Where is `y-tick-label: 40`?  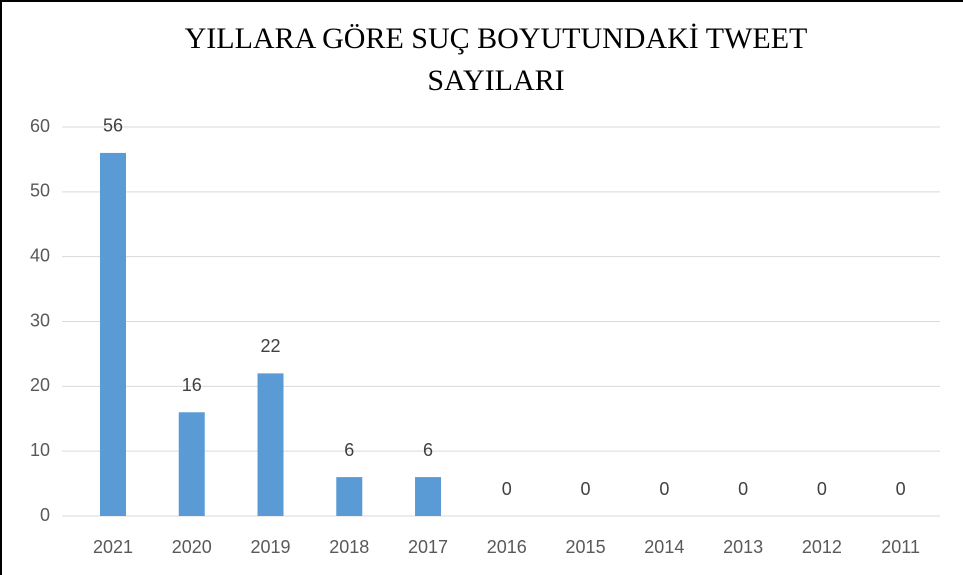
y-tick-label: 40 is located at coordinates (40, 255).